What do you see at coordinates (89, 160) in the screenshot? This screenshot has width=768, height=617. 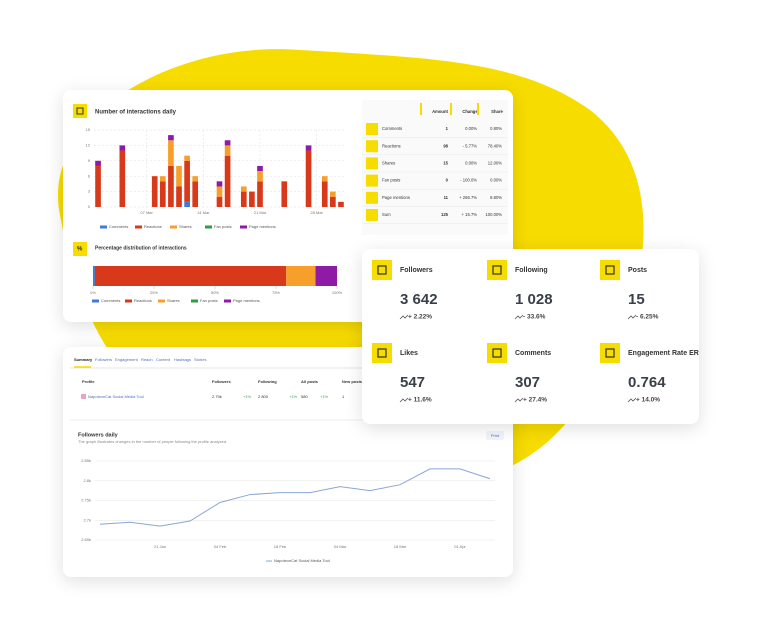 I see `y-tick-label: 9` at bounding box center [89, 160].